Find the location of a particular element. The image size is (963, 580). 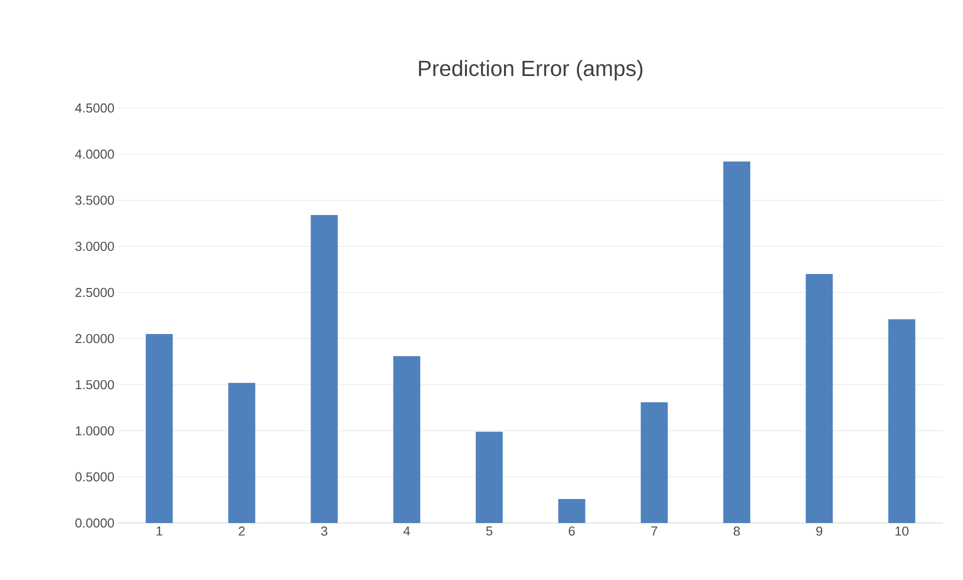

x-tick-label: 3 is located at coordinates (324, 531).